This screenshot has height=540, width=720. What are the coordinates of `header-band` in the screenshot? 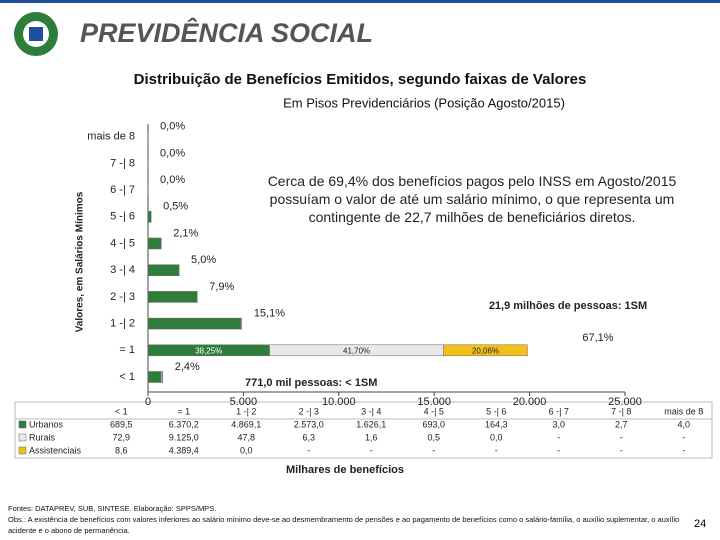 It's located at (360, 34).